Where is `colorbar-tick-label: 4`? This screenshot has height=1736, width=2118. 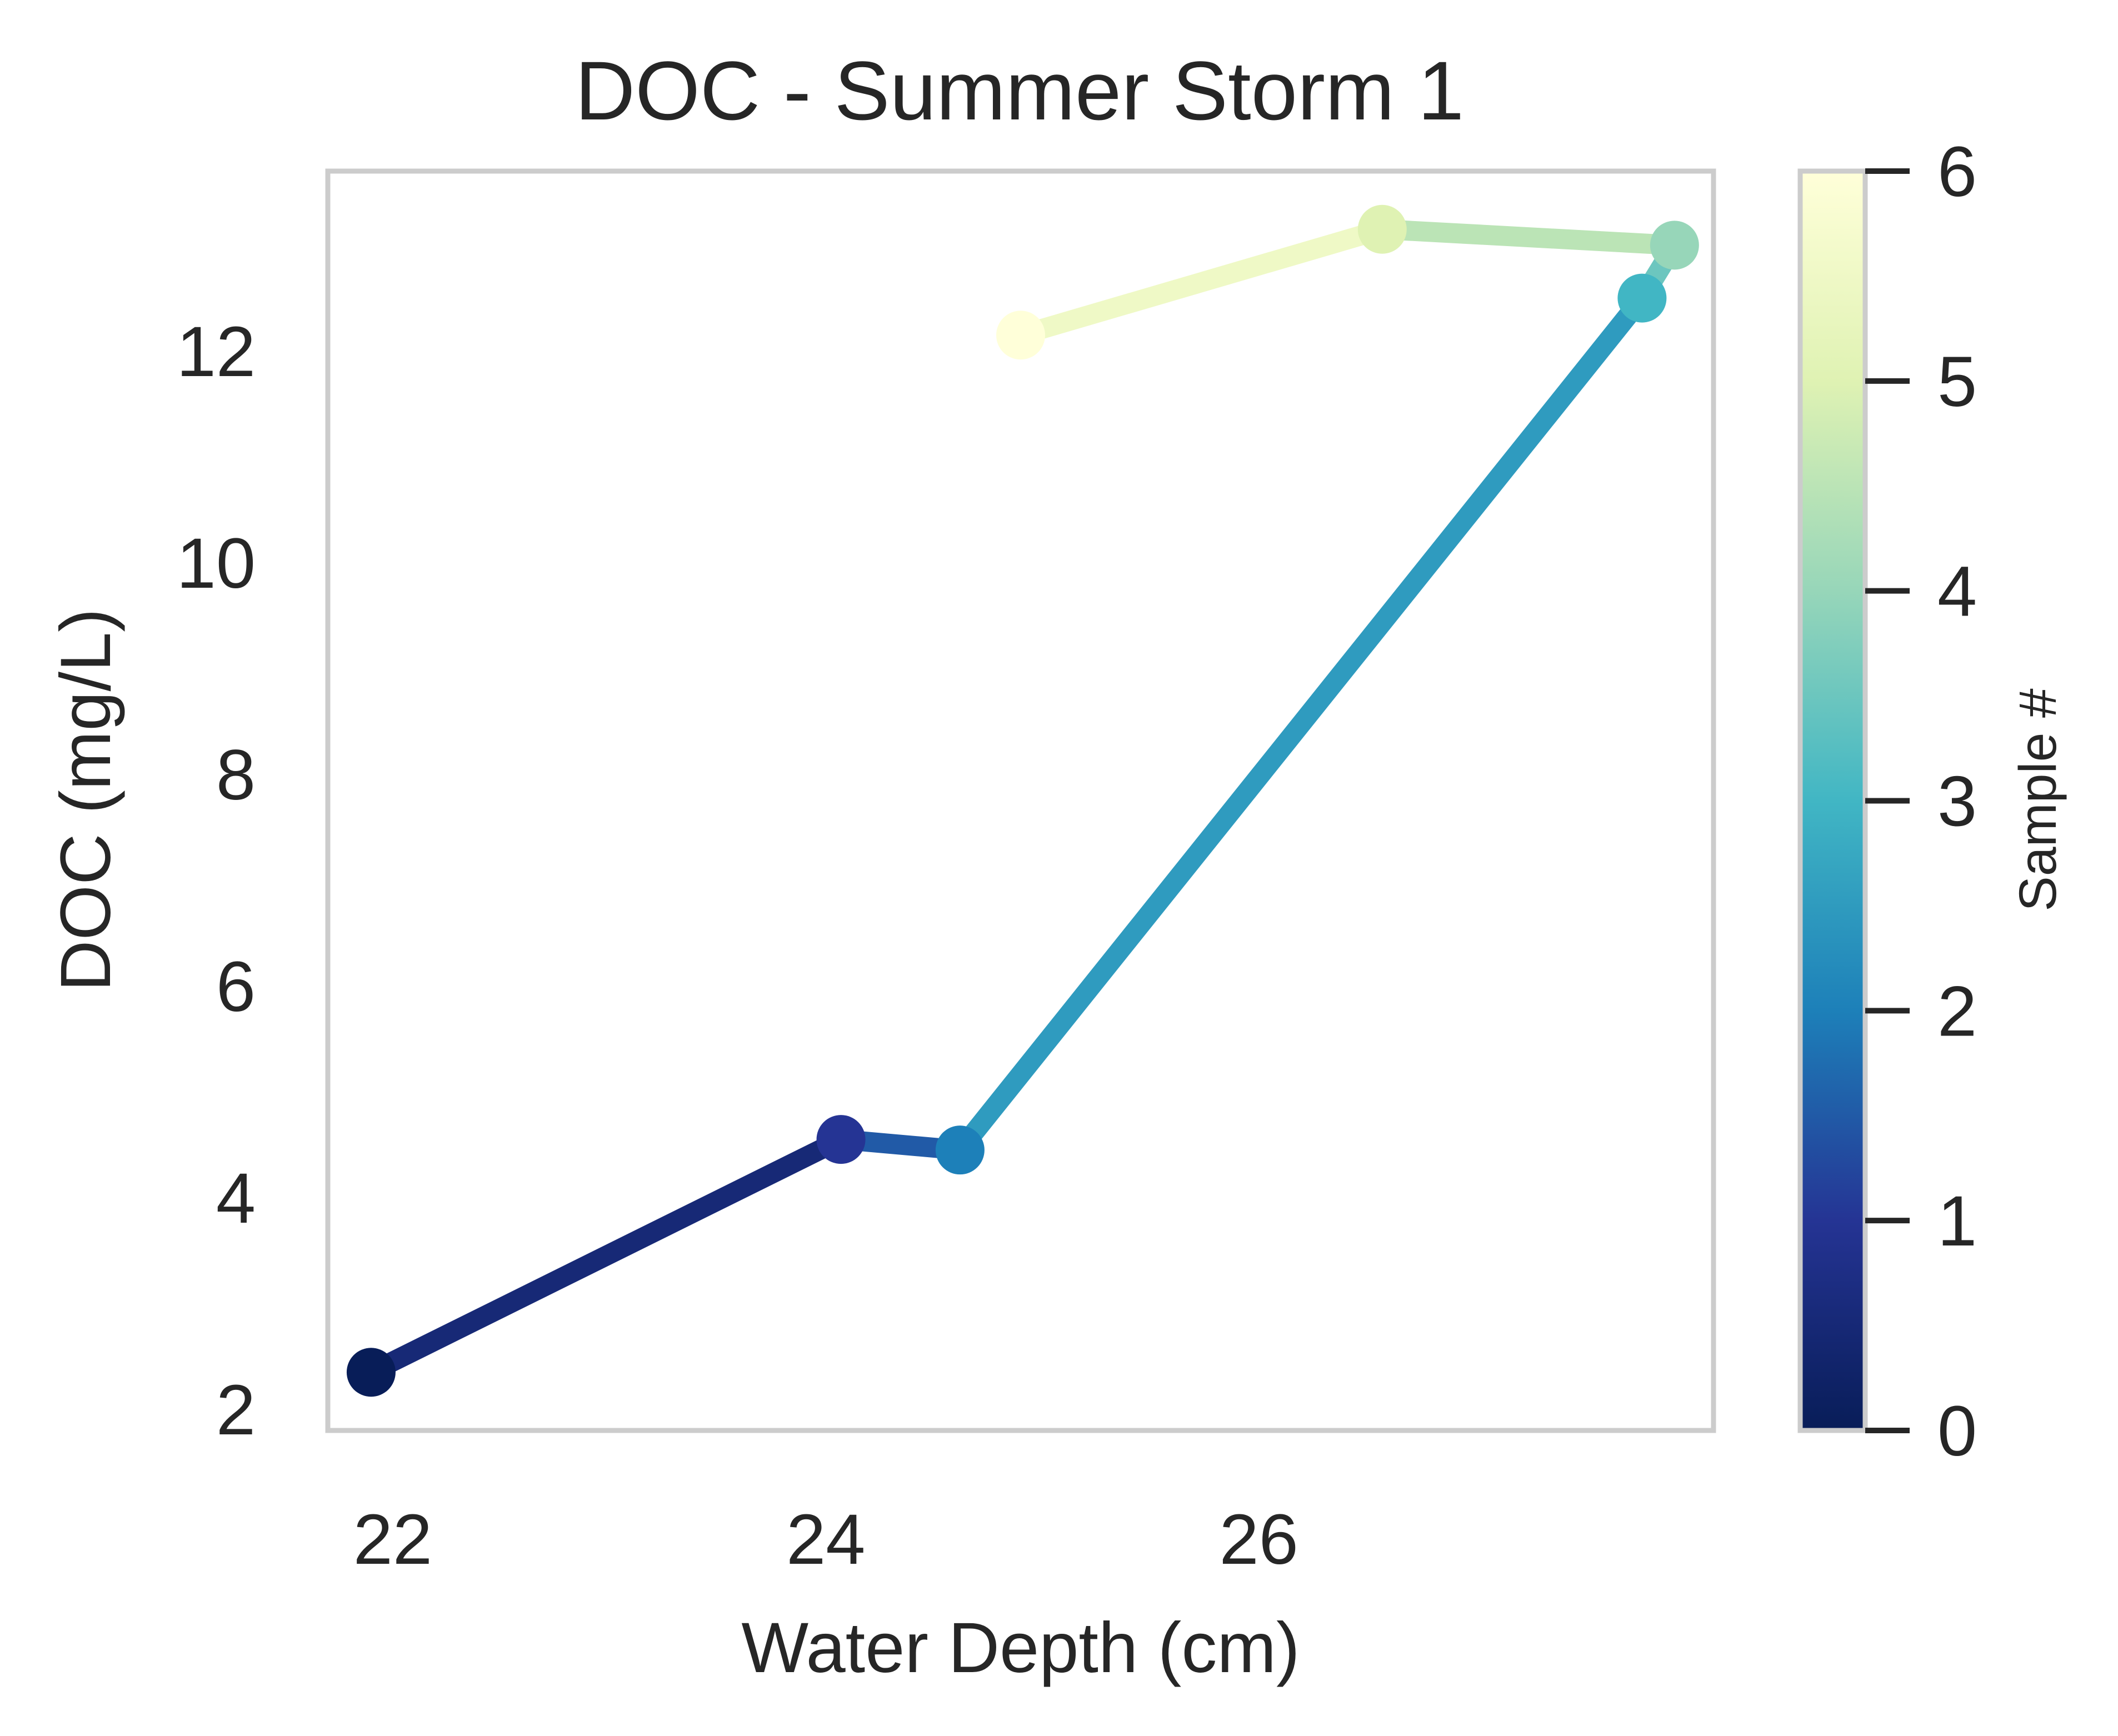
colorbar-tick-label: 4 is located at coordinates (1957, 592).